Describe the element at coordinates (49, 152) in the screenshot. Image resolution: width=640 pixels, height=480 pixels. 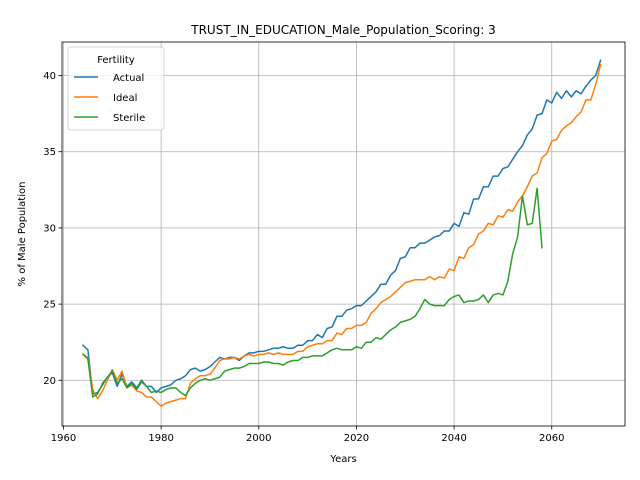
I see `y-tick-label: 35` at that location.